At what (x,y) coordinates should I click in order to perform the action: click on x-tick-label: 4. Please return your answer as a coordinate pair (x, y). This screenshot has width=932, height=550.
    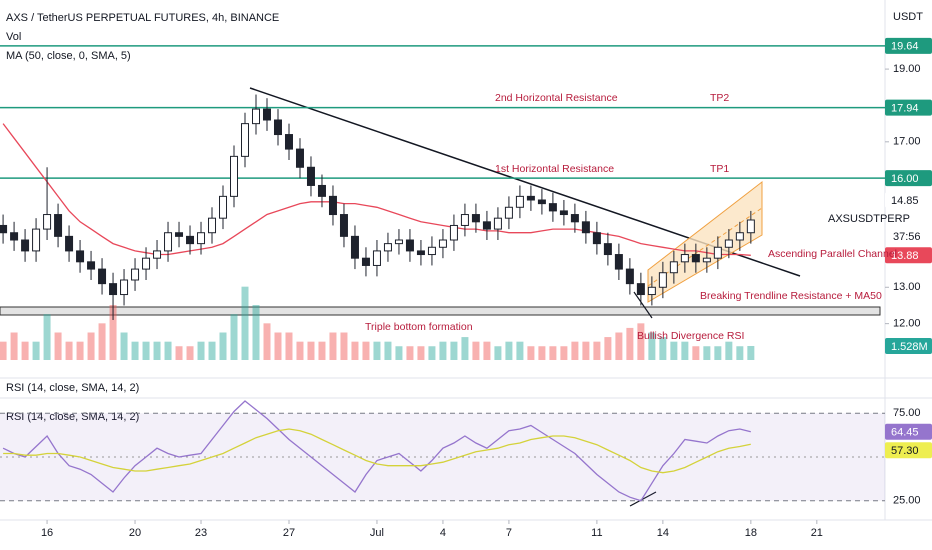
    Looking at the image, I should click on (443, 533).